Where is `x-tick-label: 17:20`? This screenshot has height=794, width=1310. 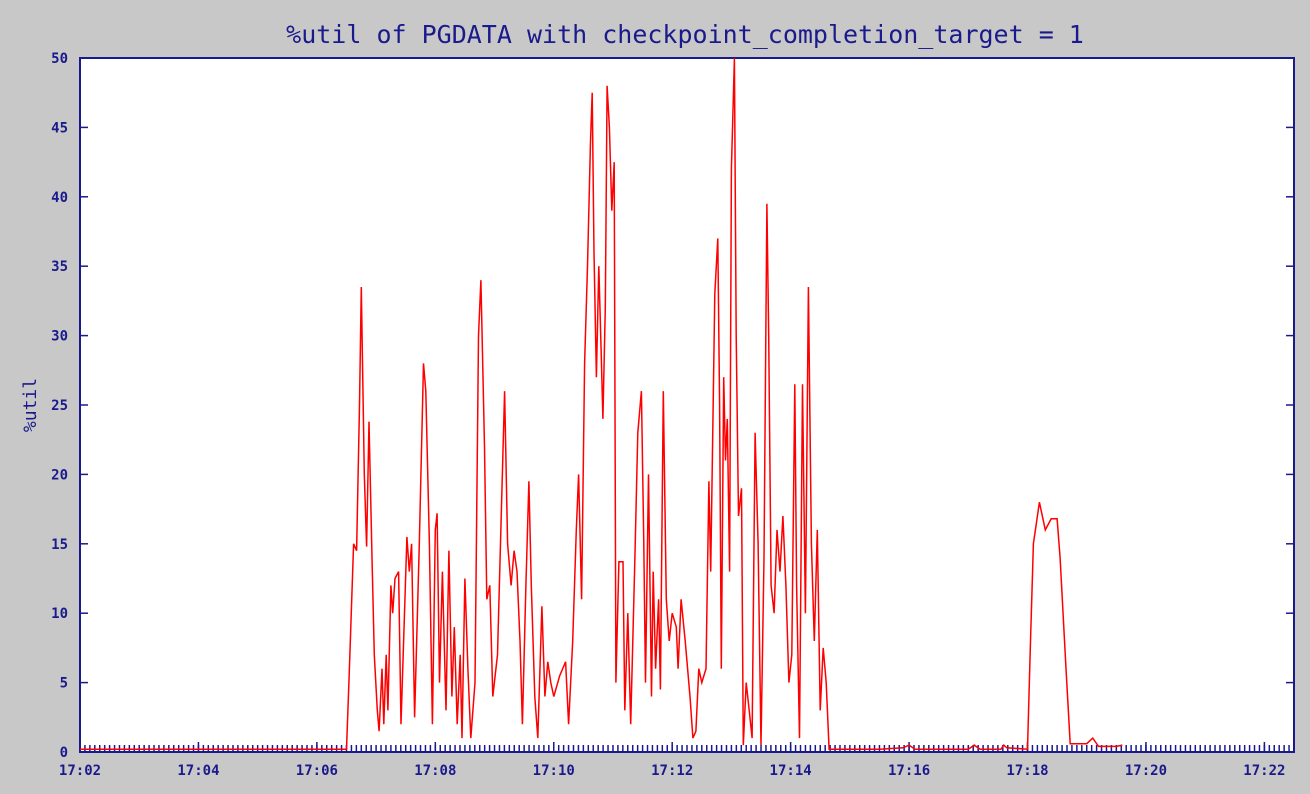
x-tick-label: 17:20 is located at coordinates (1146, 771).